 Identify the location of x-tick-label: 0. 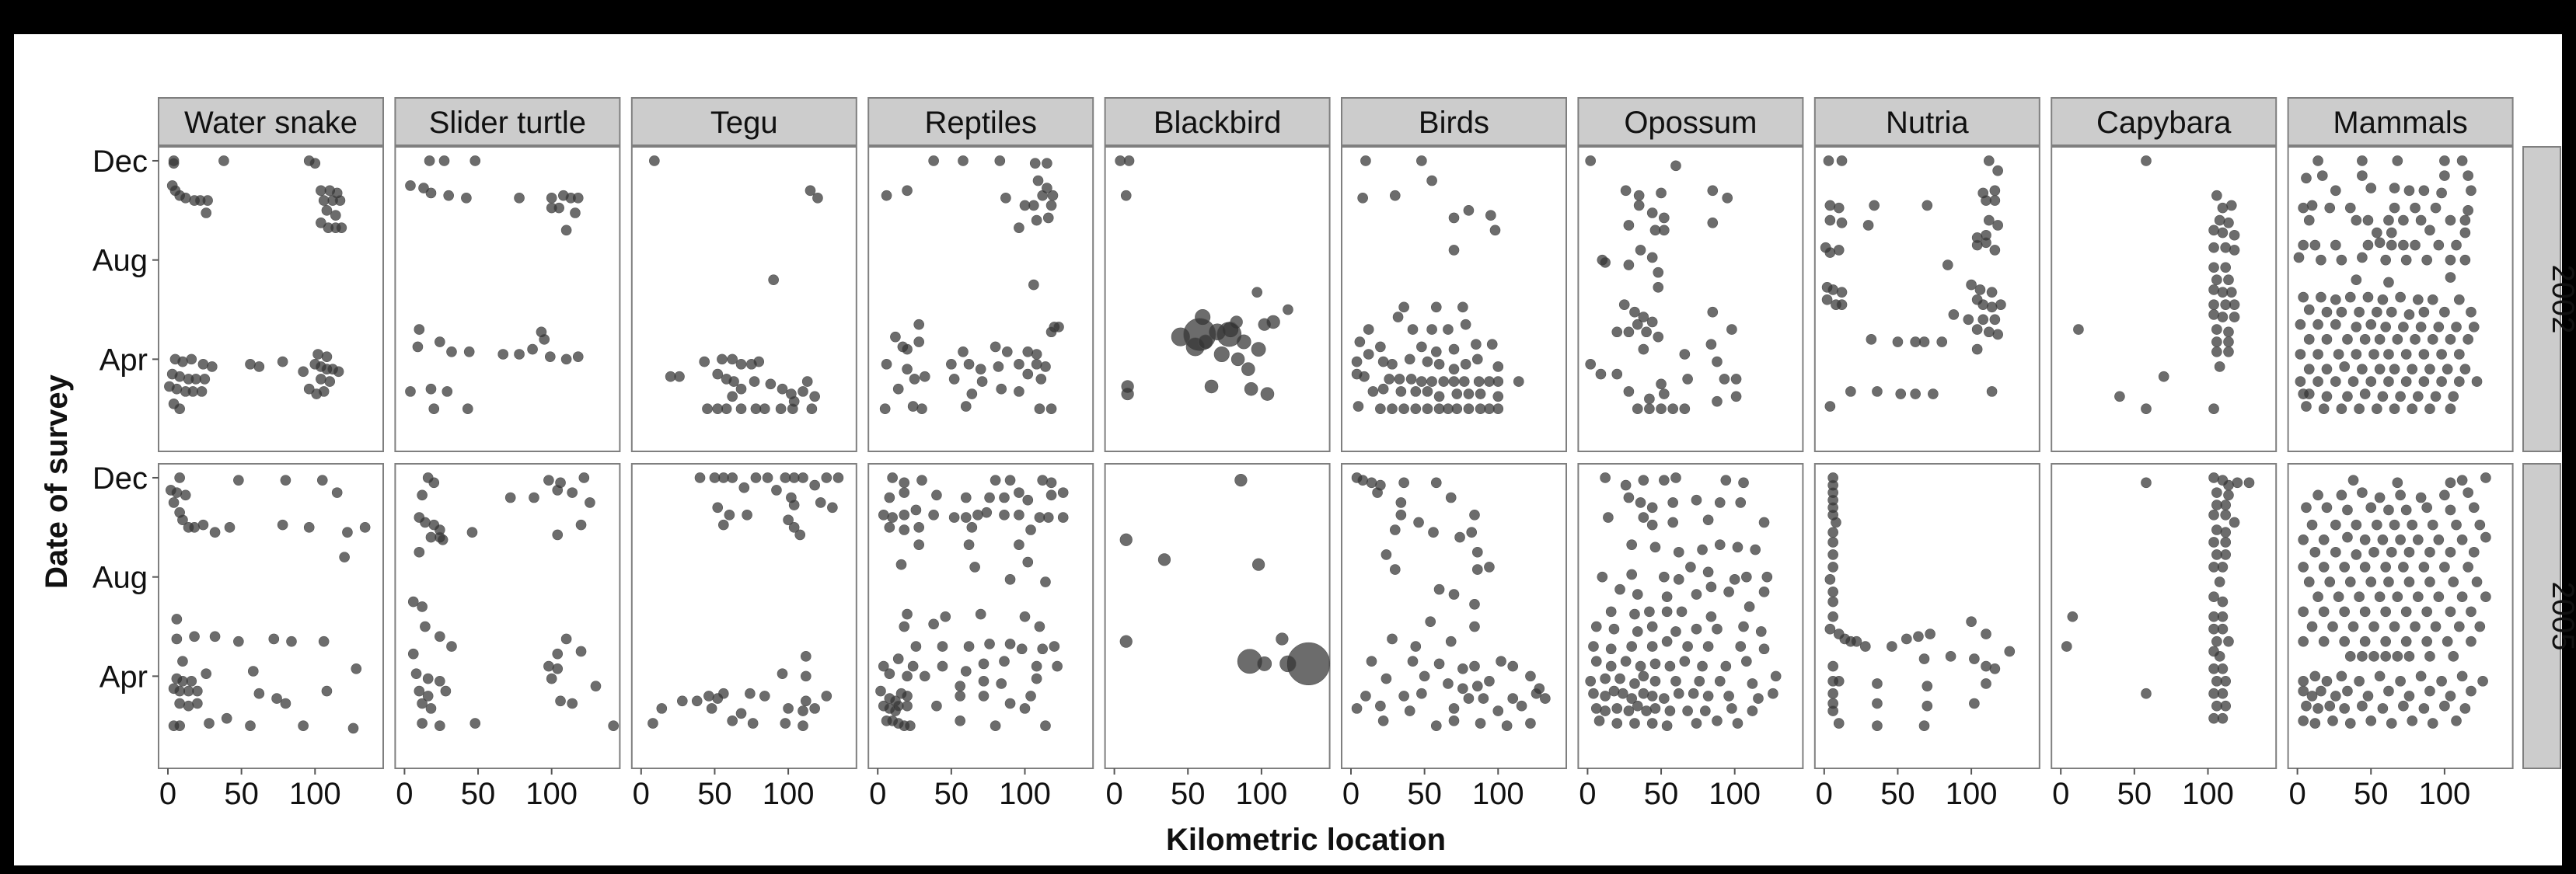
(878, 794).